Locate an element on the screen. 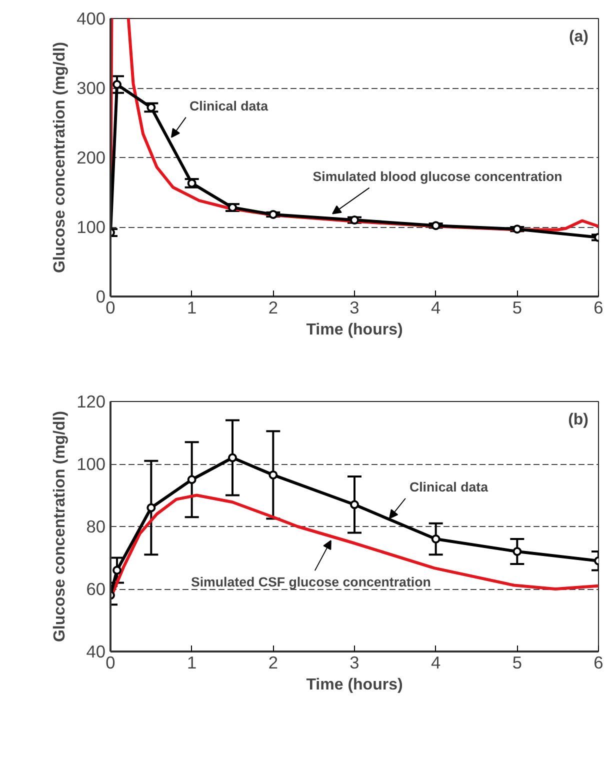 This screenshot has width=611, height=767. y-tick-label: 300 is located at coordinates (91, 88).